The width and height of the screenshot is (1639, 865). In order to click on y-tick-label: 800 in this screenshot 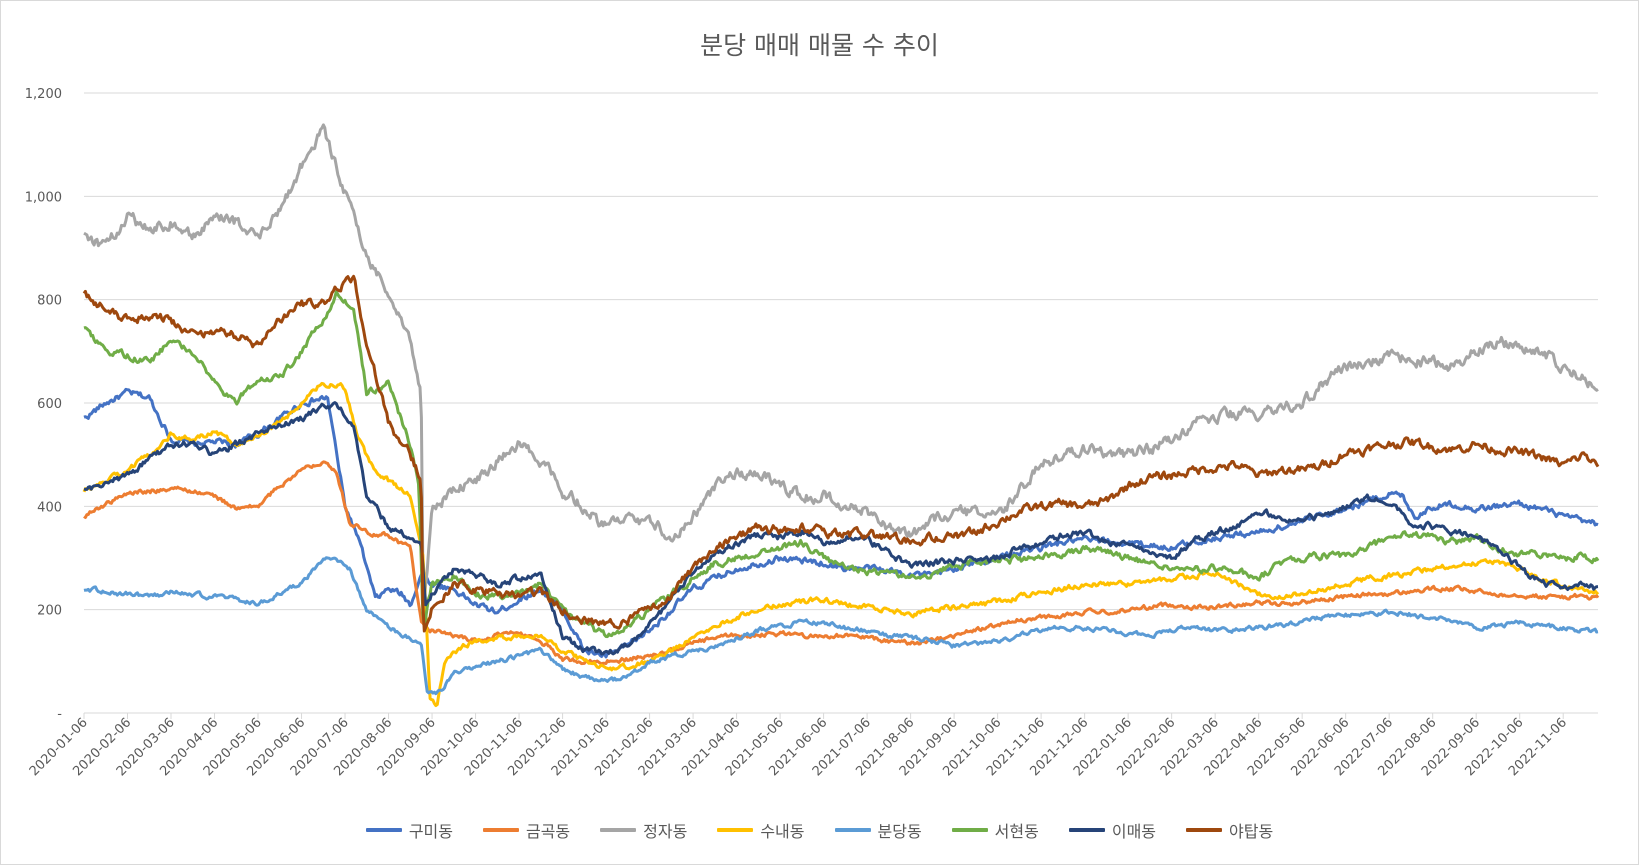, I will do `click(49, 301)`.